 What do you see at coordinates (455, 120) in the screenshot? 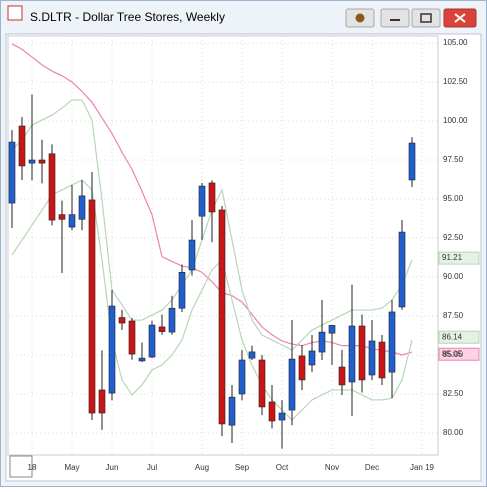
I see `y-tick-label: 100.00` at bounding box center [455, 120].